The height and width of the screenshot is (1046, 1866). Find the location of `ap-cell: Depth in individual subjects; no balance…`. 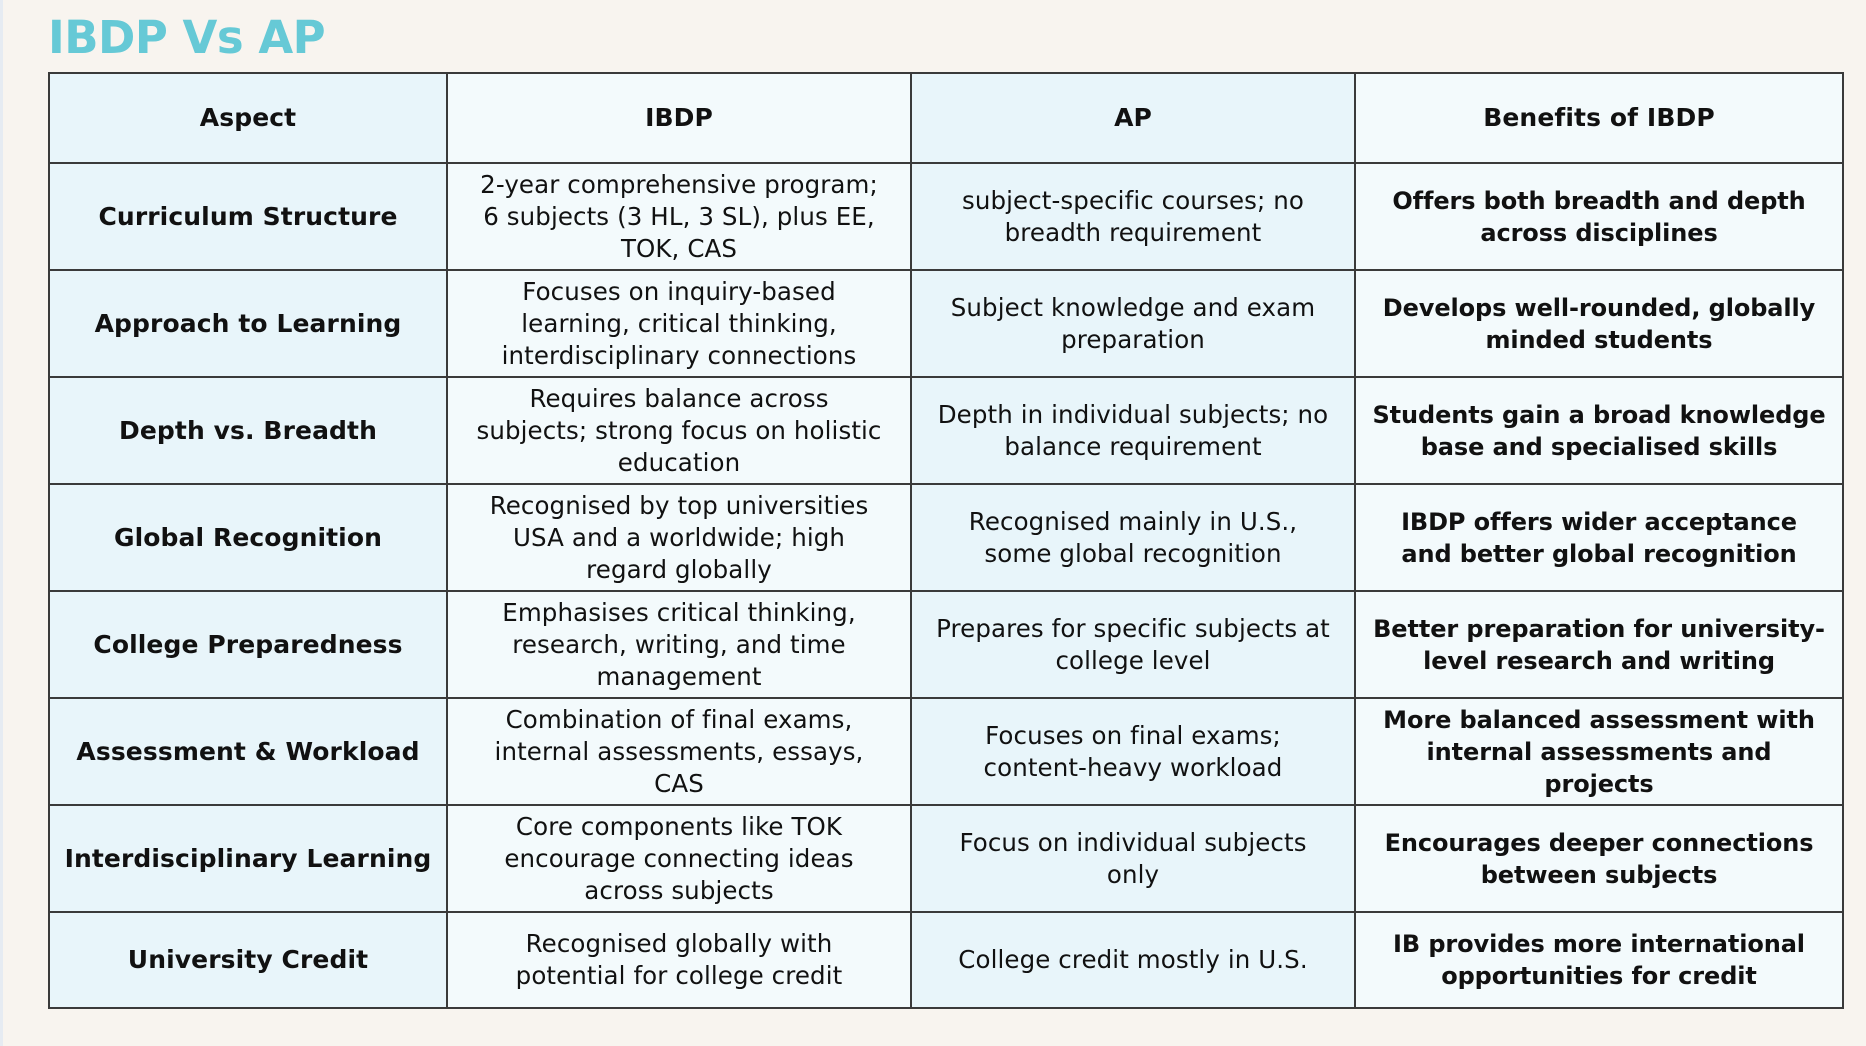

ap-cell: Depth in individual subjects; no balance… is located at coordinates (1133, 430).